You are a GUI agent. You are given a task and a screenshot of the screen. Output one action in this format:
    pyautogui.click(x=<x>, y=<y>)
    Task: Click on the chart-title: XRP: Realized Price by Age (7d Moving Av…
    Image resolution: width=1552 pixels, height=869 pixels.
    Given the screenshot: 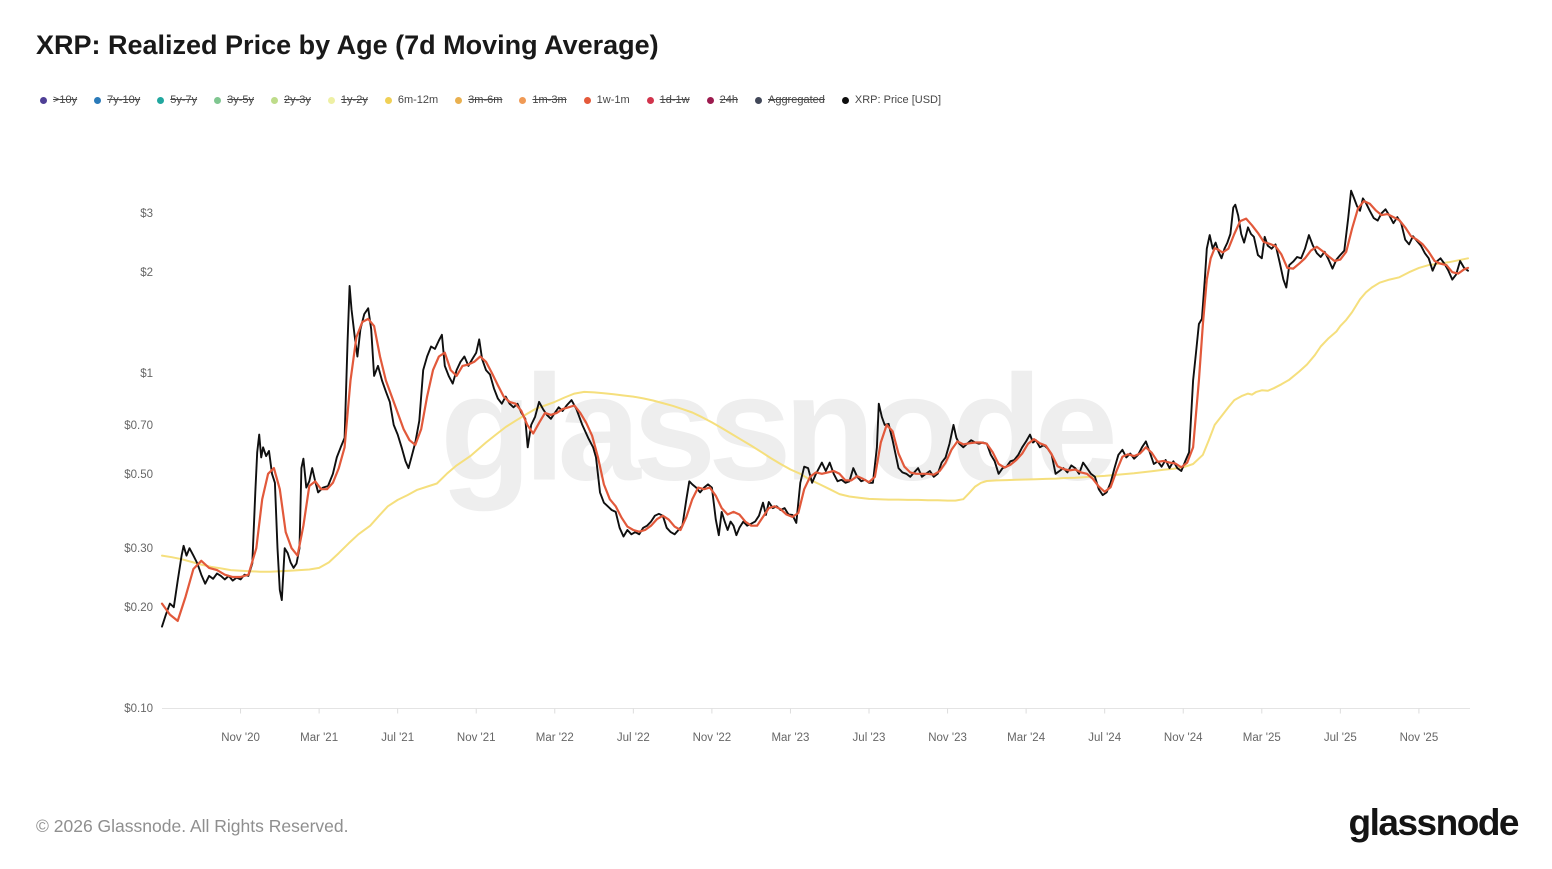 What is the action you would take?
    pyautogui.click(x=347, y=45)
    